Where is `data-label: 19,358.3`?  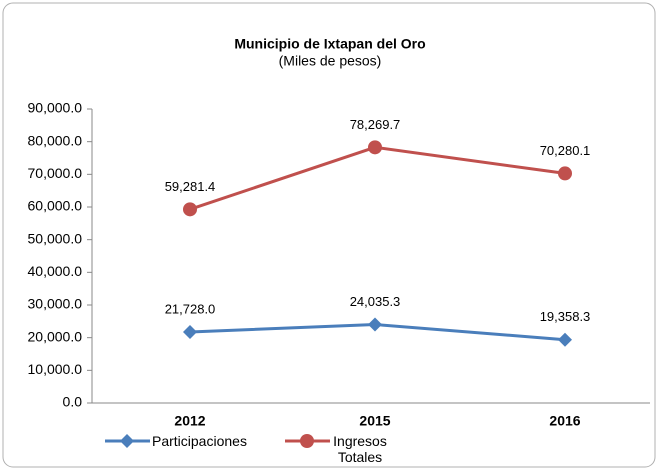
data-label: 19,358.3 is located at coordinates (565, 316).